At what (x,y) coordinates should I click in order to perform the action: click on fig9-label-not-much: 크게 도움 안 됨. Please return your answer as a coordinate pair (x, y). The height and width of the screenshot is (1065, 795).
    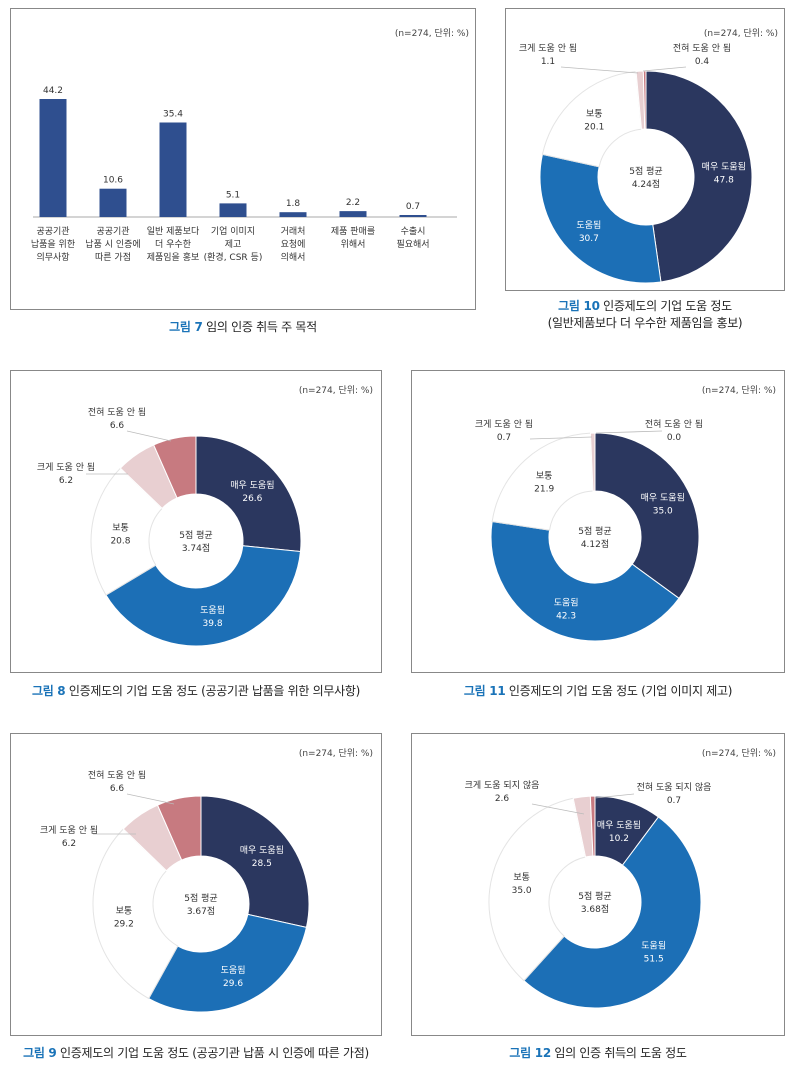
    Looking at the image, I should click on (69, 830).